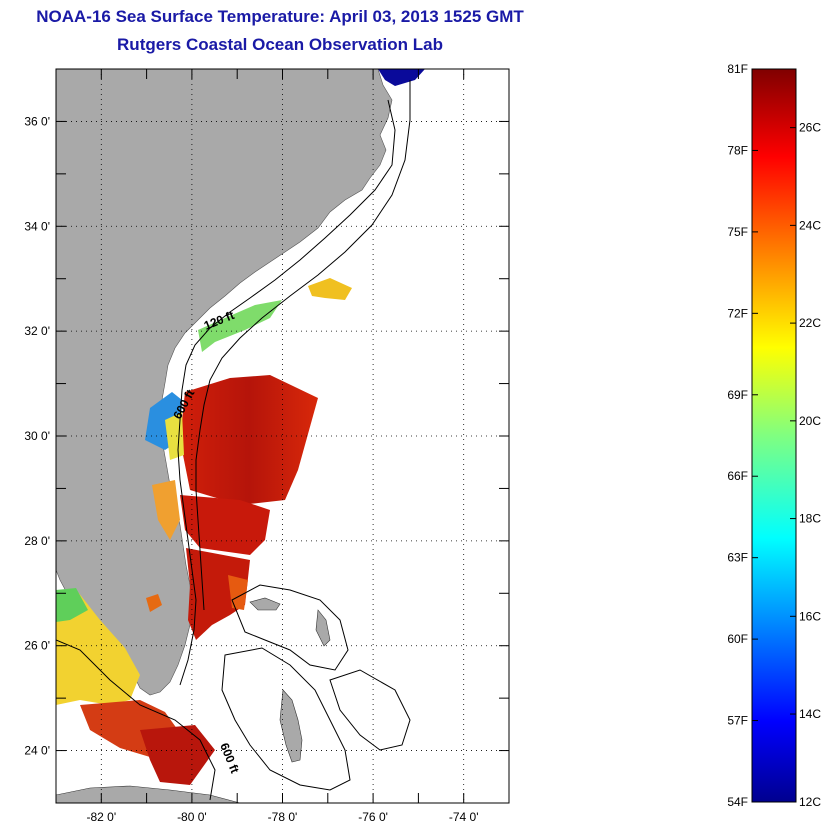  What do you see at coordinates (323, 628) in the screenshot?
I see `land-bahamas-abaco` at bounding box center [323, 628].